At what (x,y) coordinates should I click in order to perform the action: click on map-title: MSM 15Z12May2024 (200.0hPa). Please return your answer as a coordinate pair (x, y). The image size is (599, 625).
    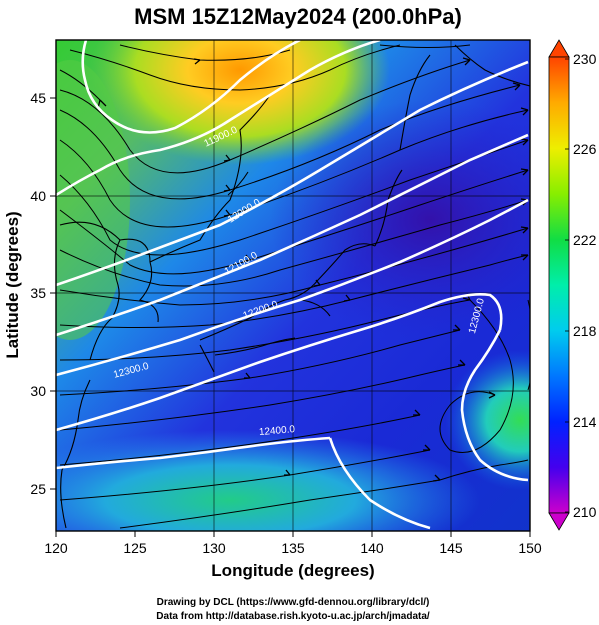
    Looking at the image, I should click on (298, 16).